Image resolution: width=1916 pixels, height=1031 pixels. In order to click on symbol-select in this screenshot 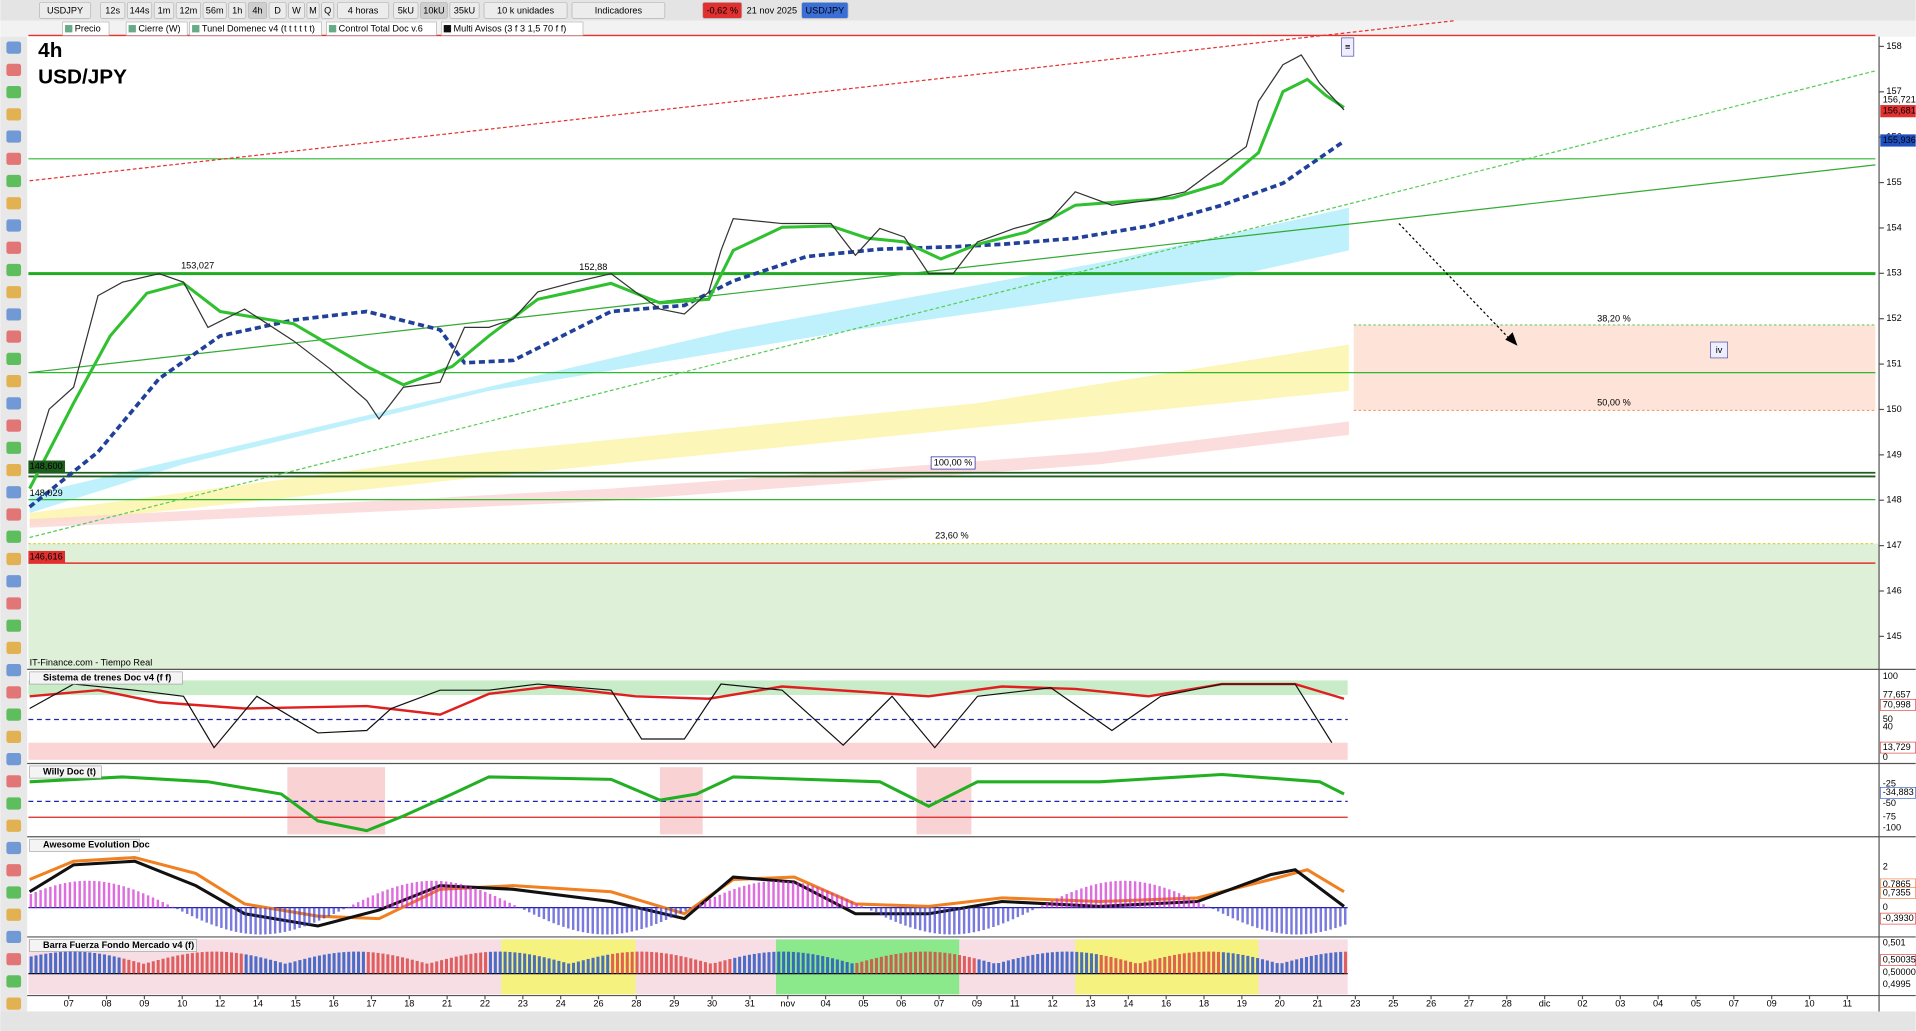, I will do `click(65, 10)`.